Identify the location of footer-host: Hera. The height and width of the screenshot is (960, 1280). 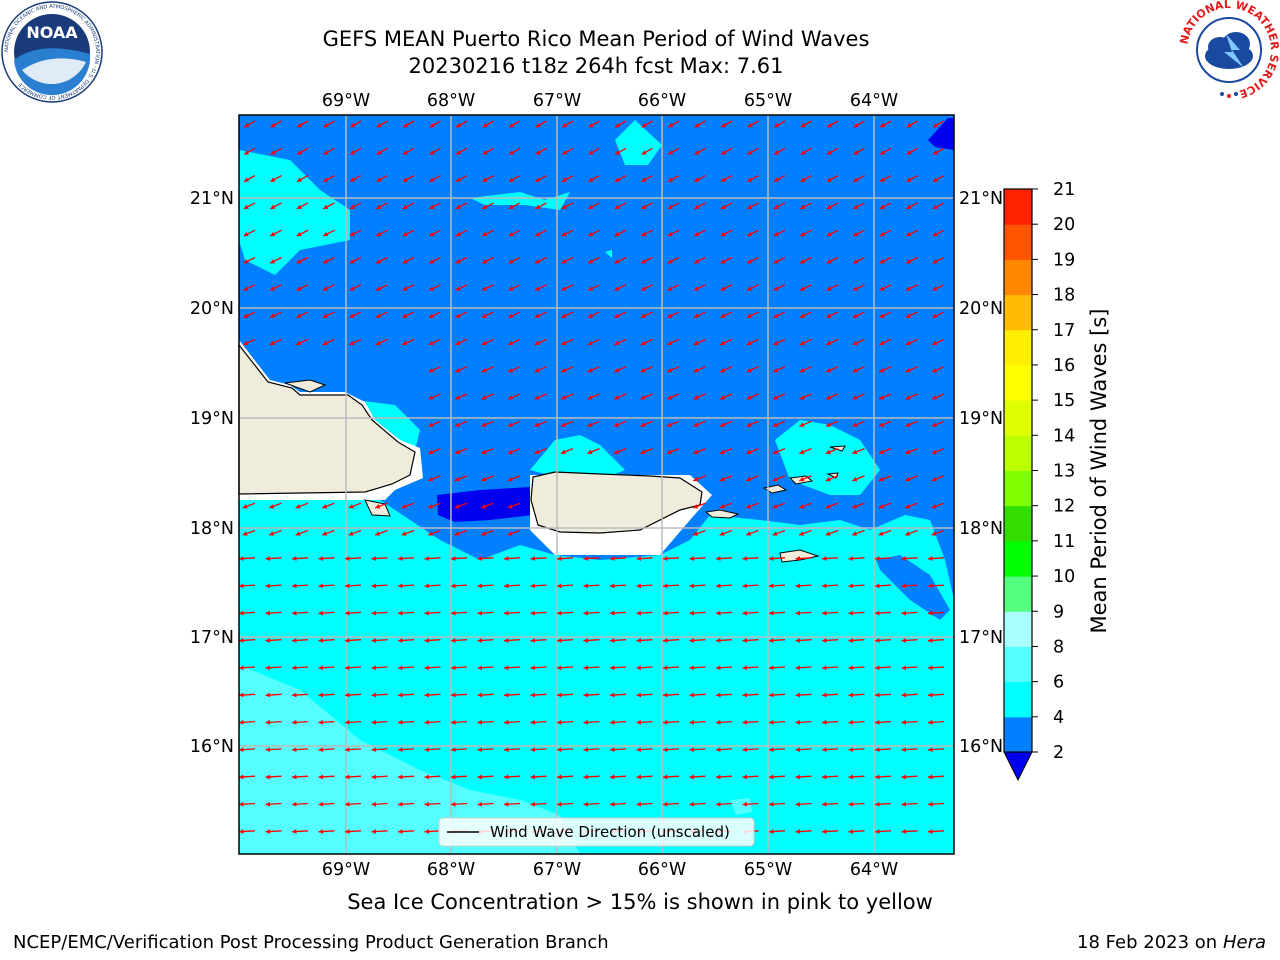
(1244, 942).